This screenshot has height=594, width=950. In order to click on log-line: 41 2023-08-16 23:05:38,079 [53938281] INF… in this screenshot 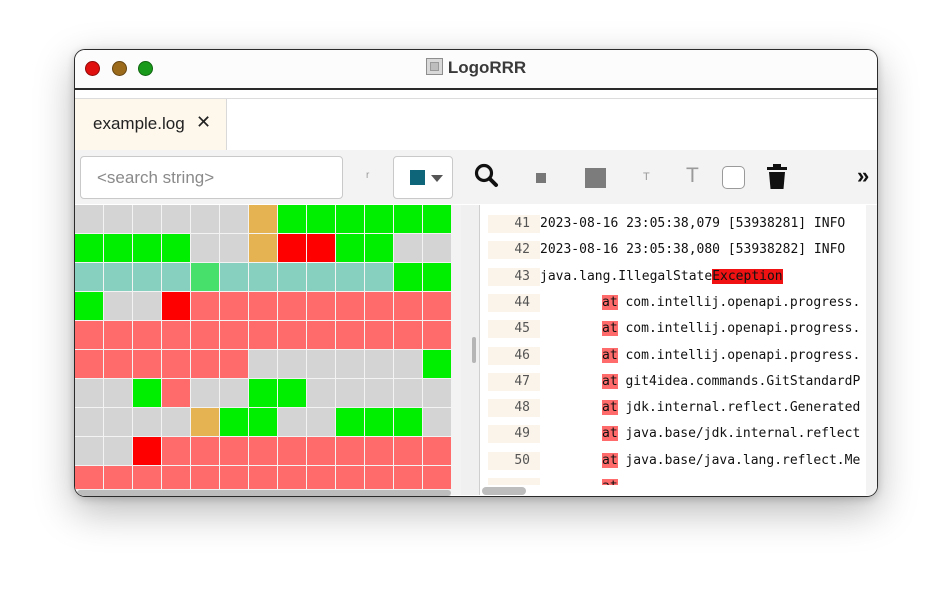, I will do `click(677, 226)`.